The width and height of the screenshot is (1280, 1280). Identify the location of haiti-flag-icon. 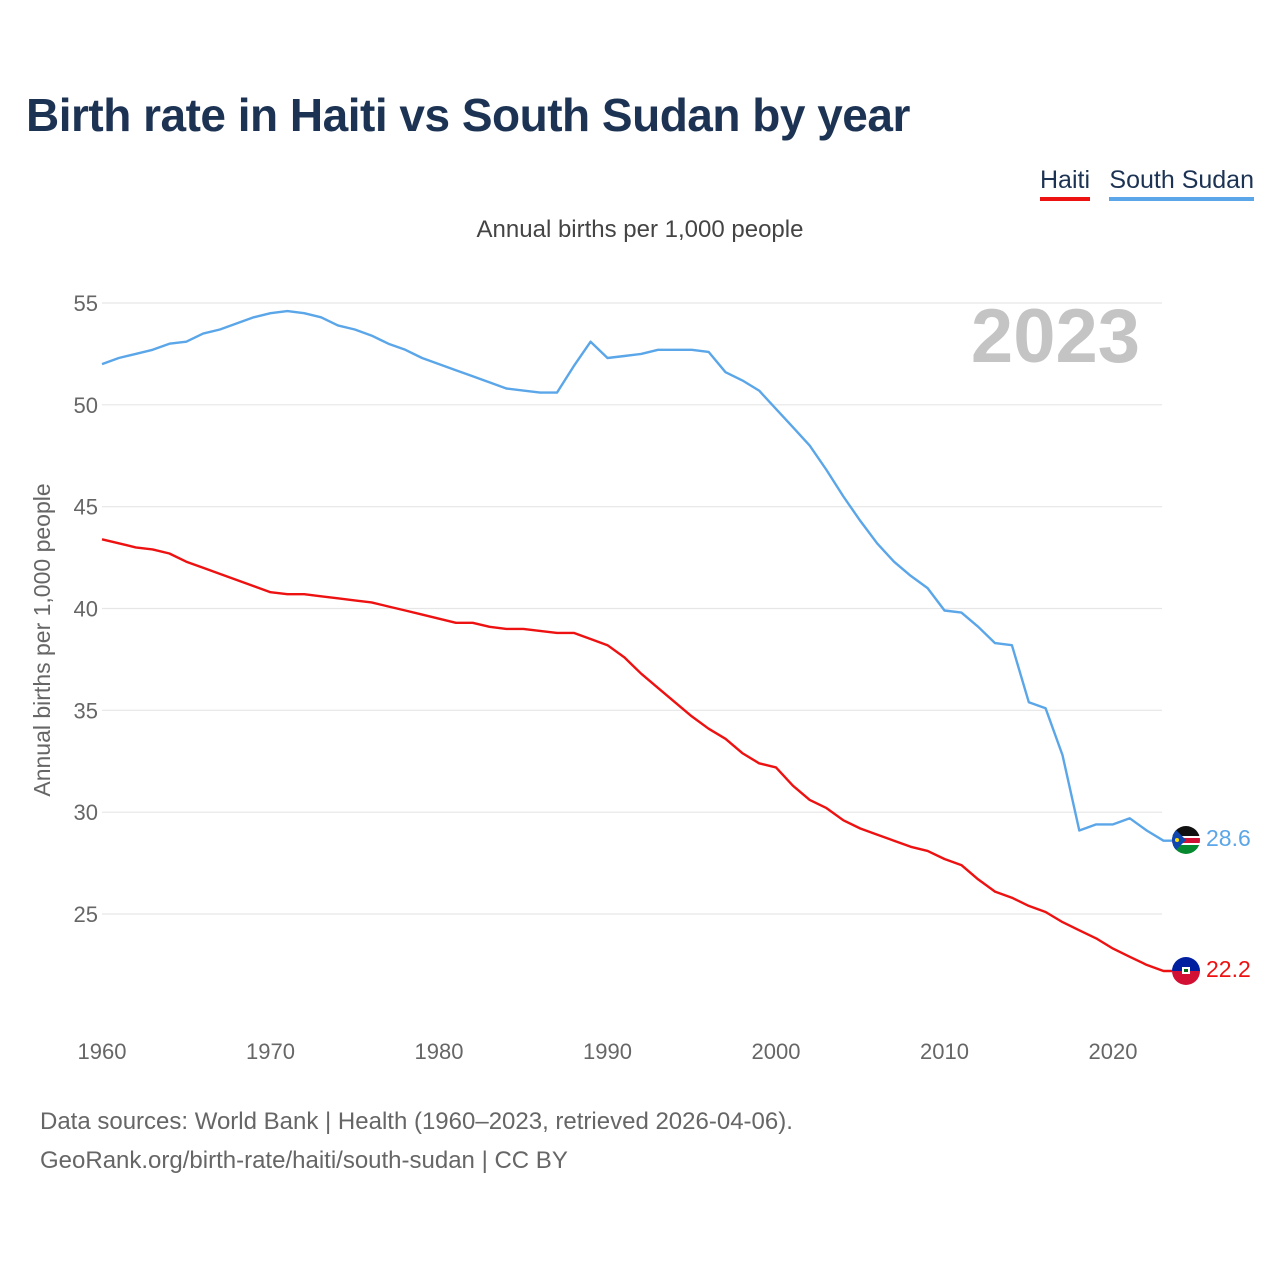
(1186, 971).